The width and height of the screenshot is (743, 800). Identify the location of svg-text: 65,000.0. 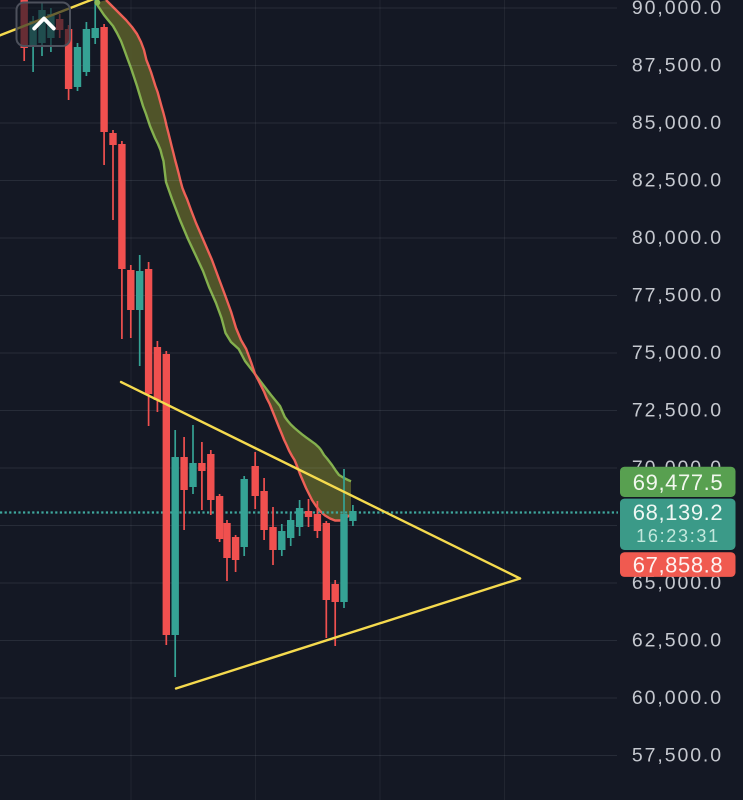
(677, 583).